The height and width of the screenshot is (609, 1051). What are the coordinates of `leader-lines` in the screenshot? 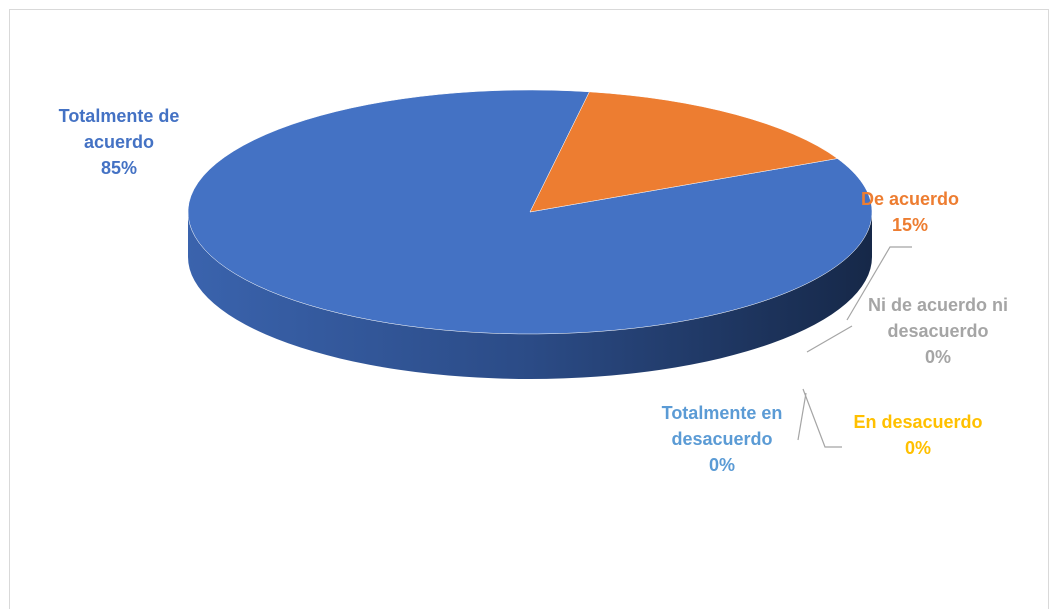 It's located at (854, 347).